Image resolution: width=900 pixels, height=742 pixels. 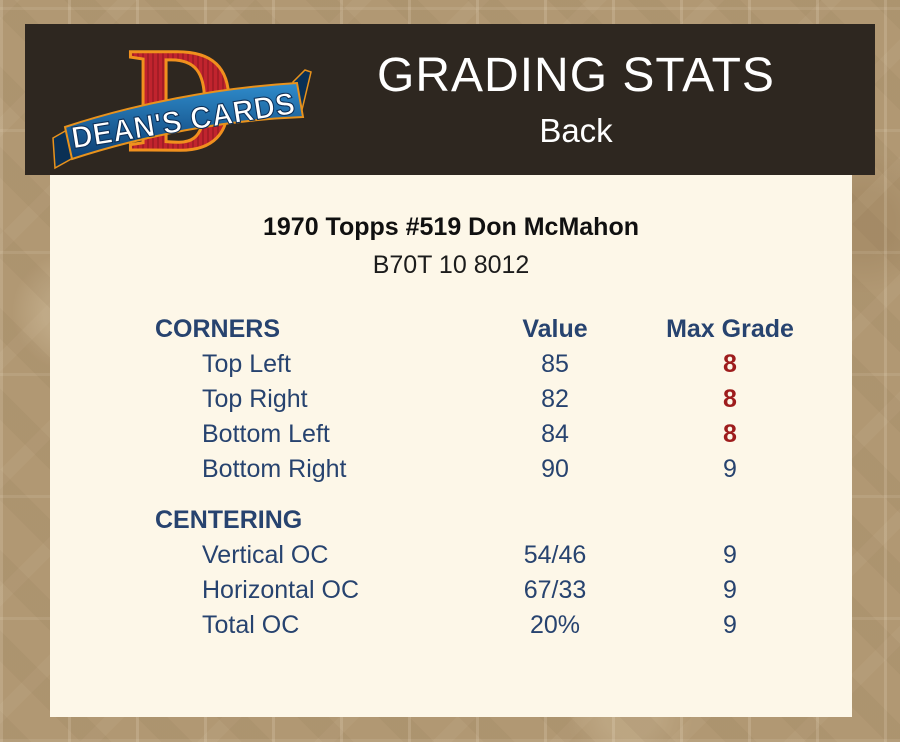 I want to click on row-value: 20%, so click(x=555, y=625).